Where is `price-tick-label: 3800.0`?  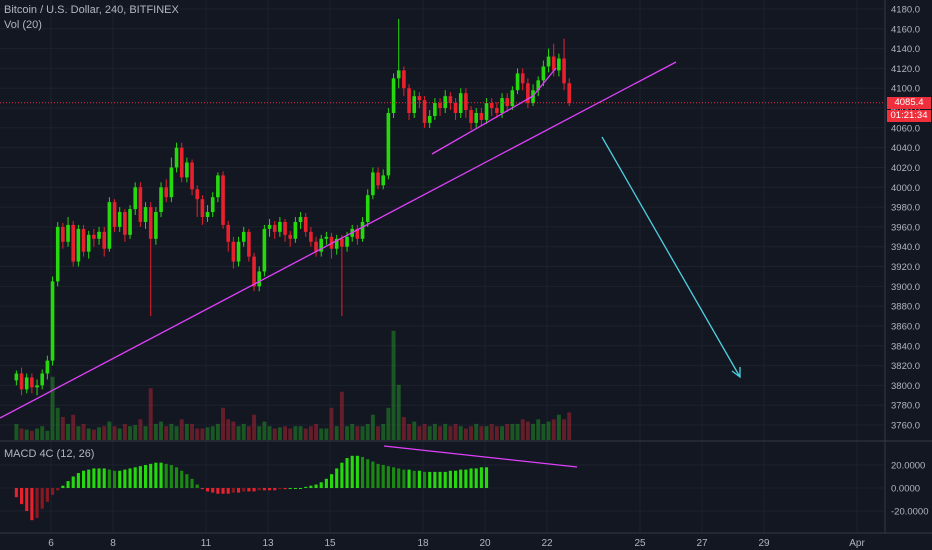 price-tick-label: 3800.0 is located at coordinates (905, 386).